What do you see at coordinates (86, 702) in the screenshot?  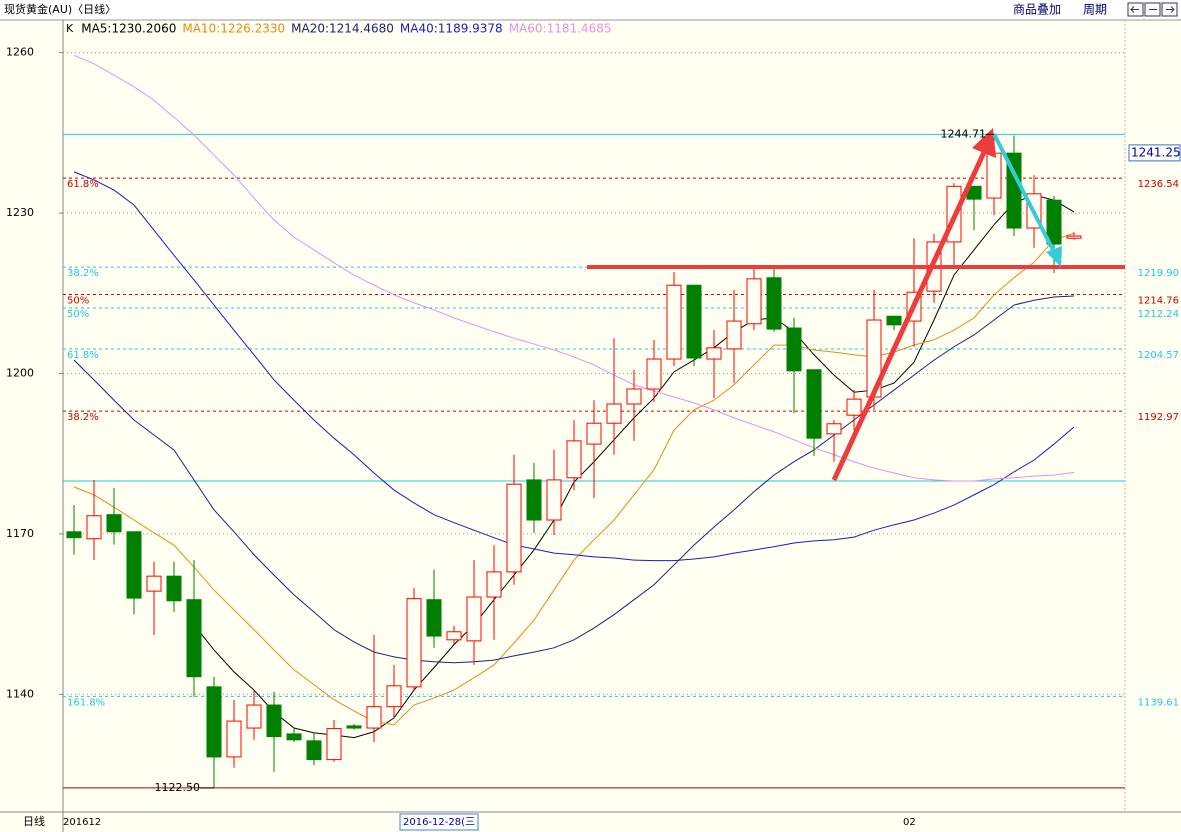 I see `fib-ratio: 161.8%` at bounding box center [86, 702].